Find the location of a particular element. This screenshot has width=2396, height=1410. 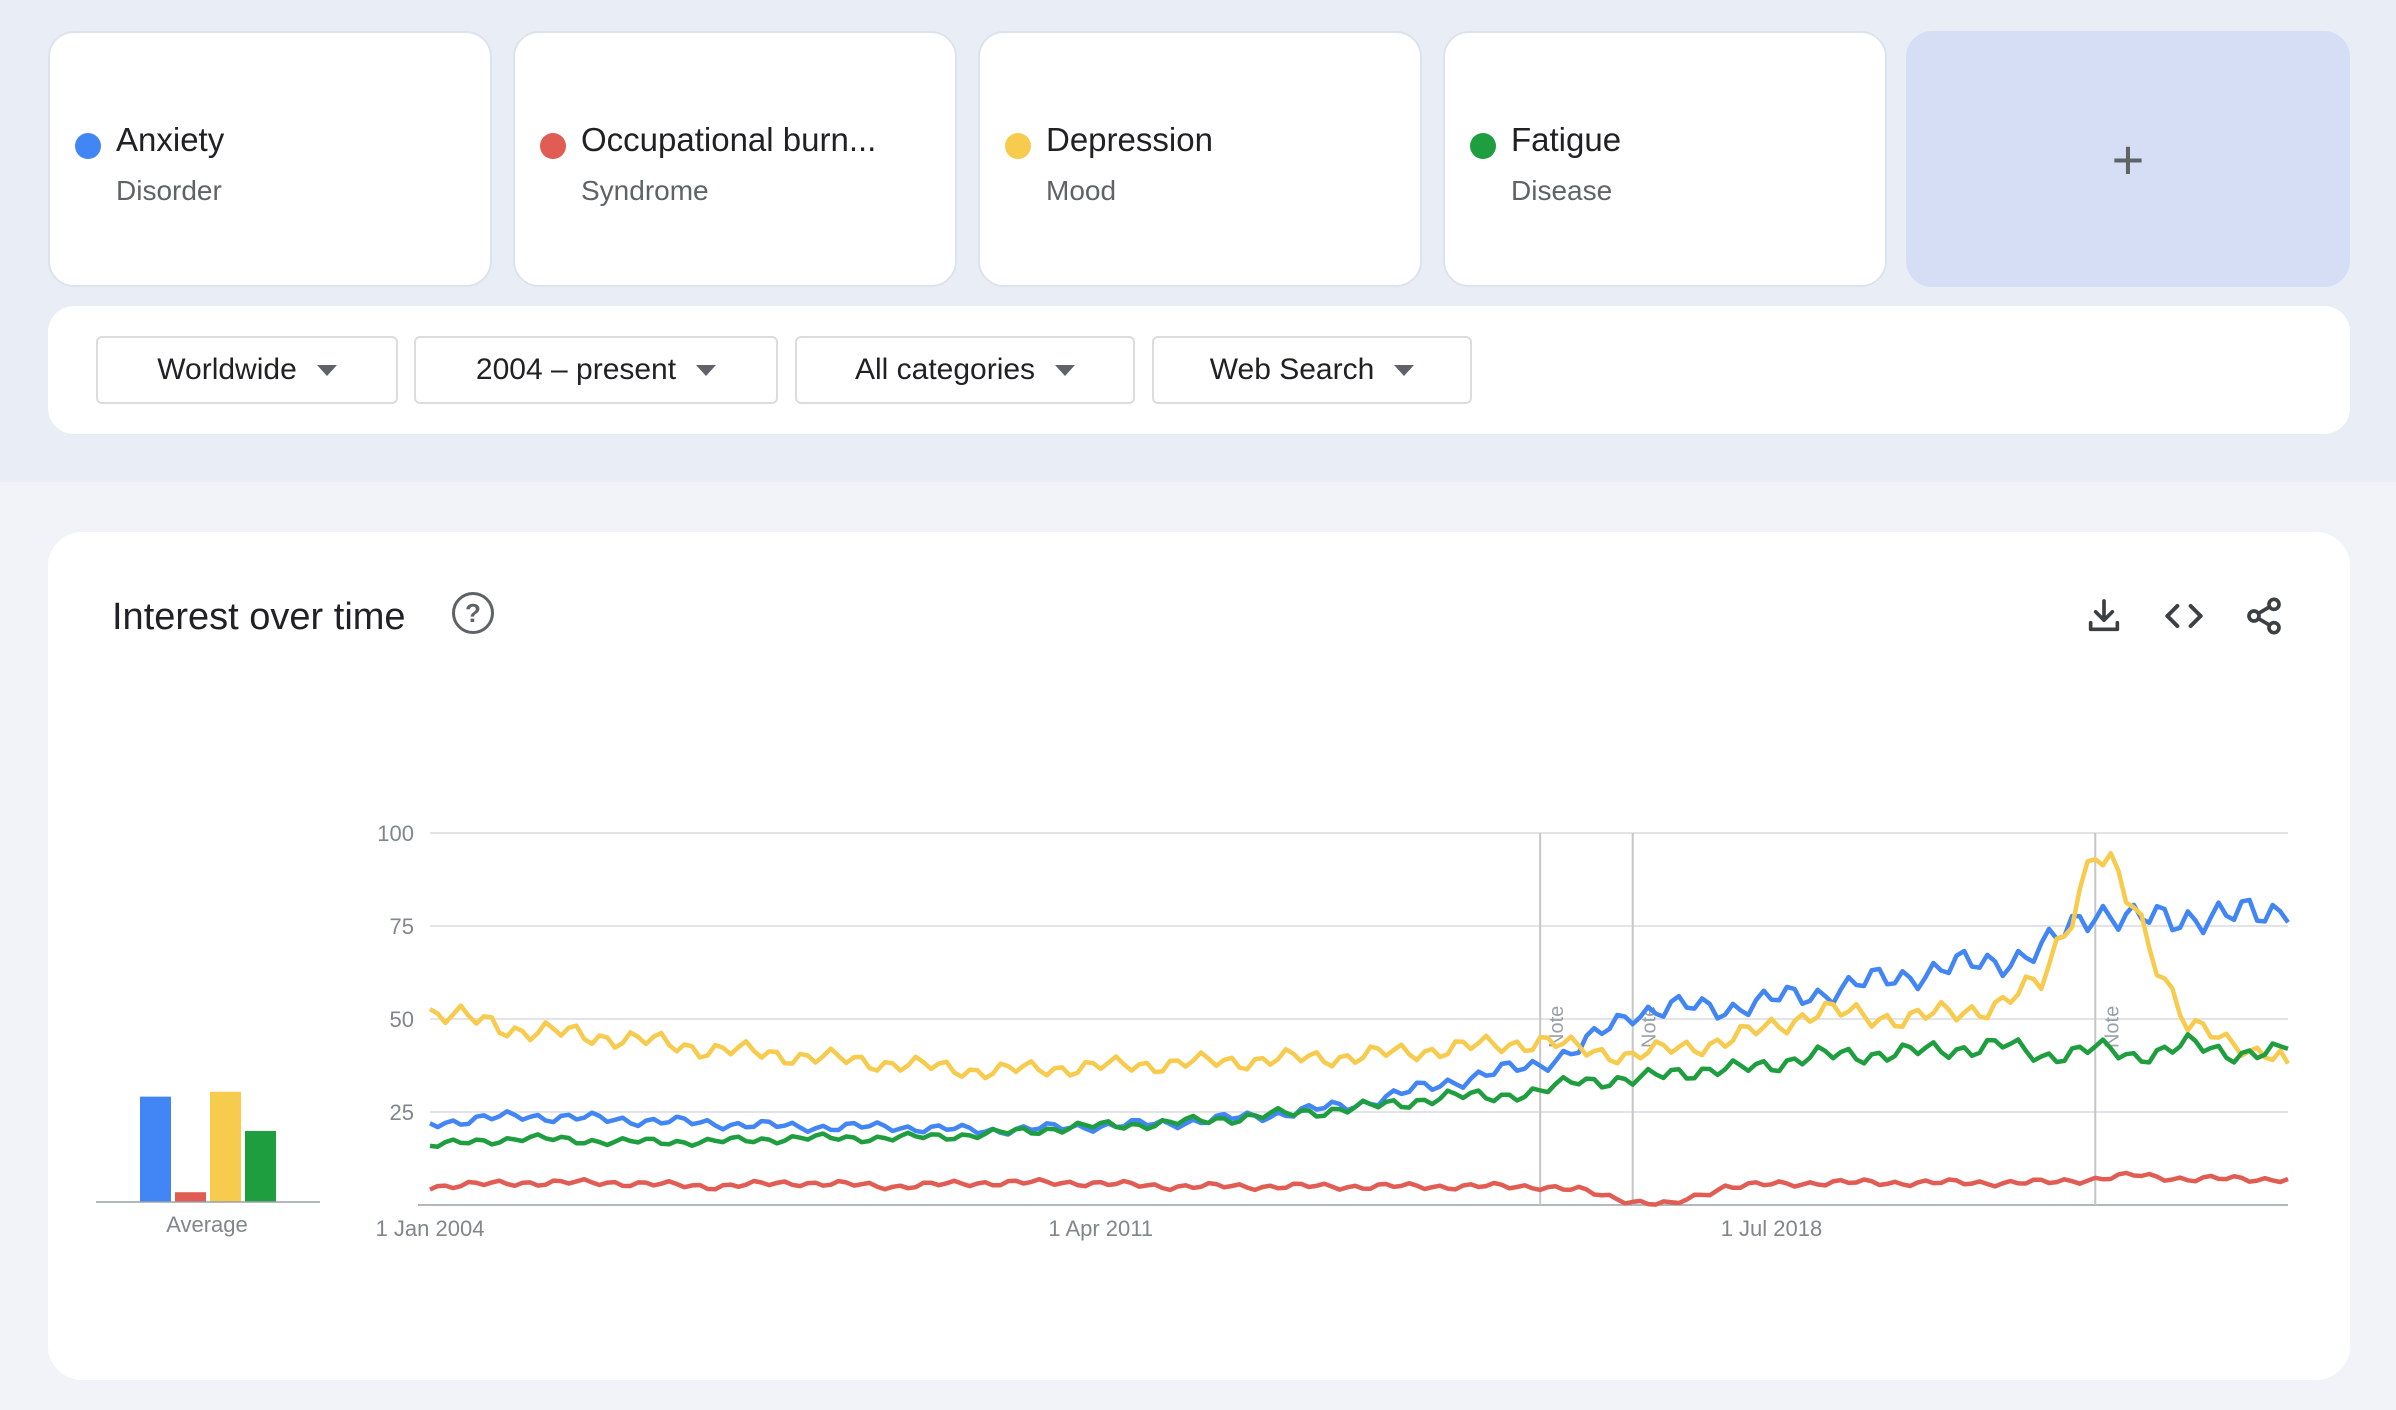

add-comparison-button: + is located at coordinates (2128, 159).